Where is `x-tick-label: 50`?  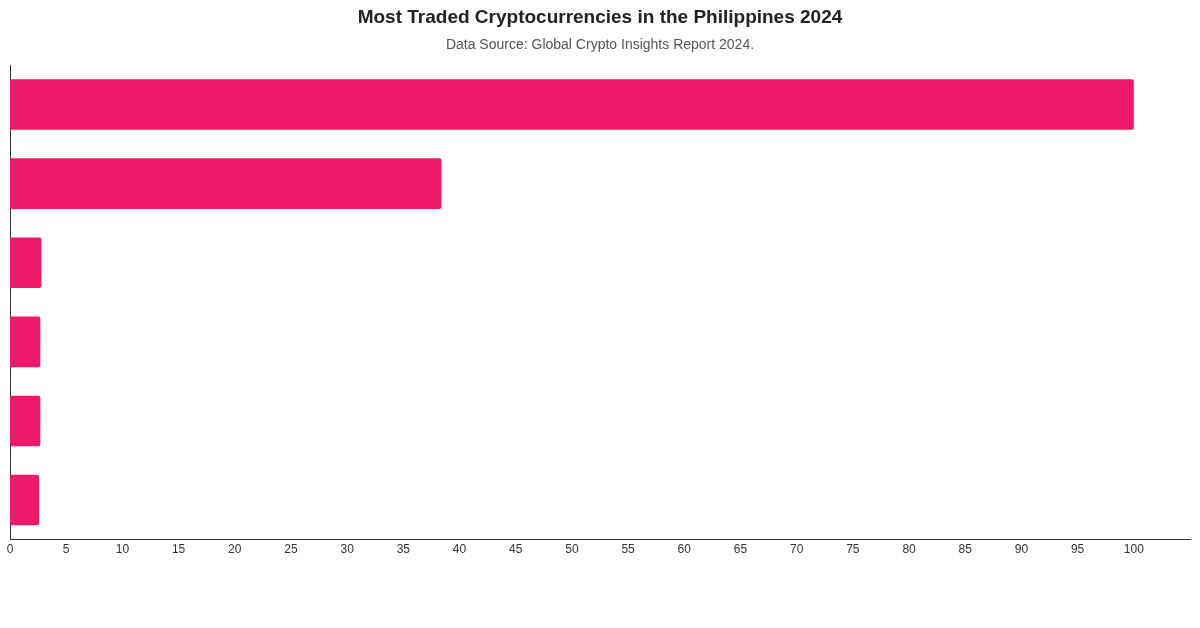
x-tick-label: 50 is located at coordinates (572, 549).